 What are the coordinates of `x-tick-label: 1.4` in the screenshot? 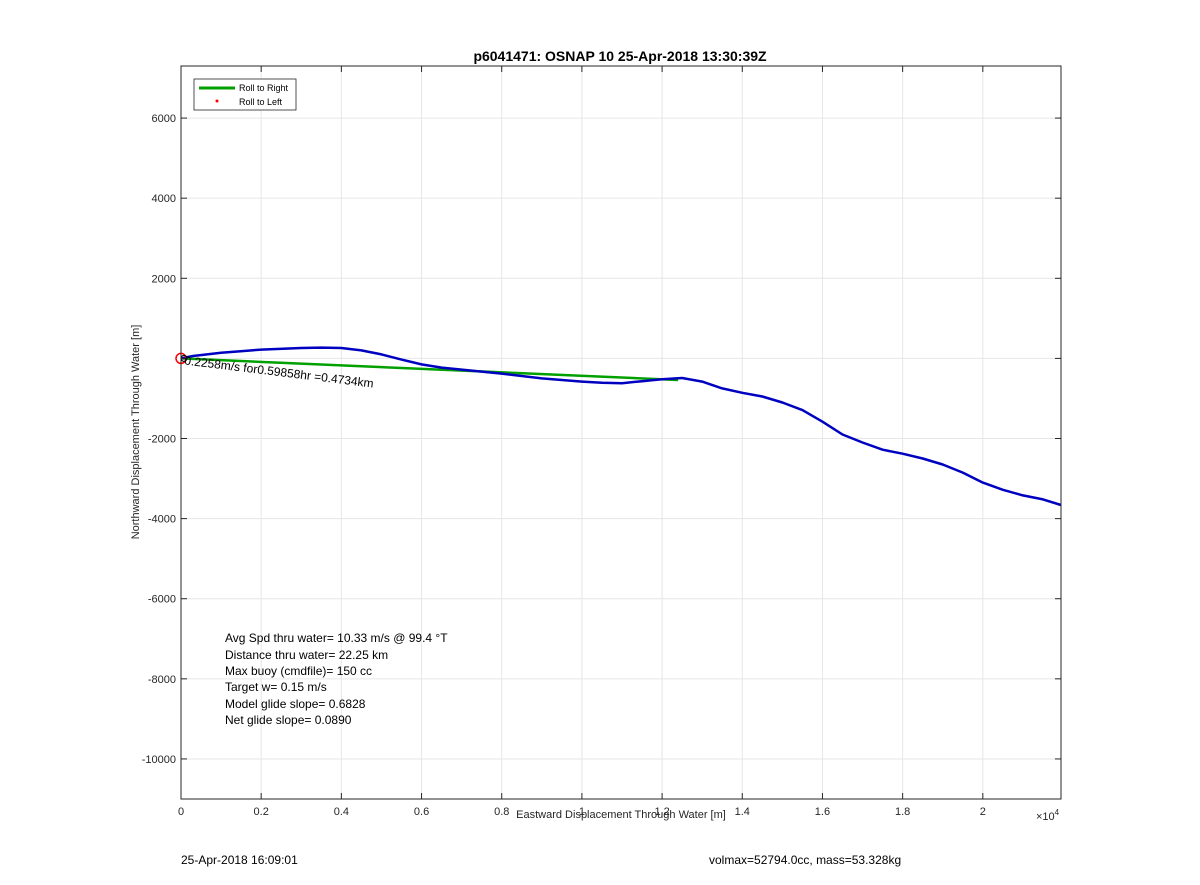 It's located at (742, 812).